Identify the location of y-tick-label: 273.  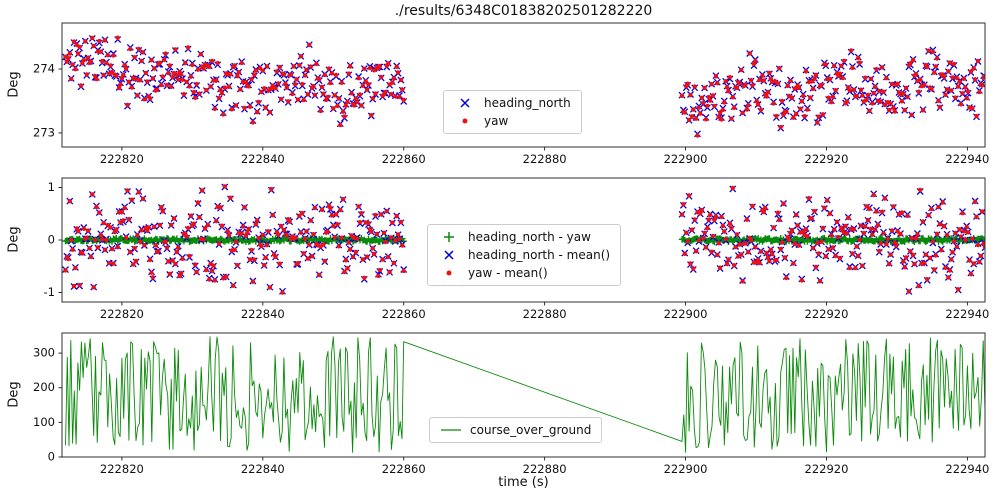
(44, 132).